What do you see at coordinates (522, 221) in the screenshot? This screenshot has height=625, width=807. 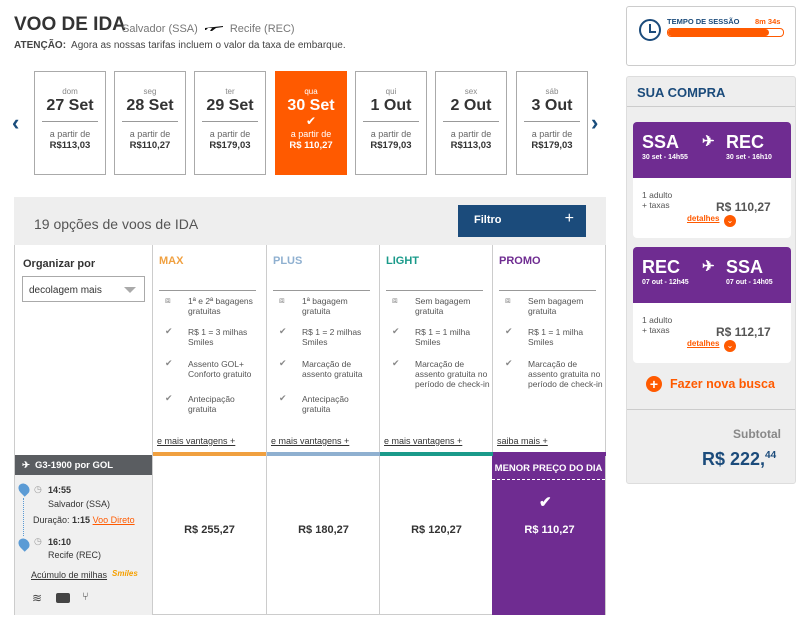 I see `filter-button: Filtro +` at bounding box center [522, 221].